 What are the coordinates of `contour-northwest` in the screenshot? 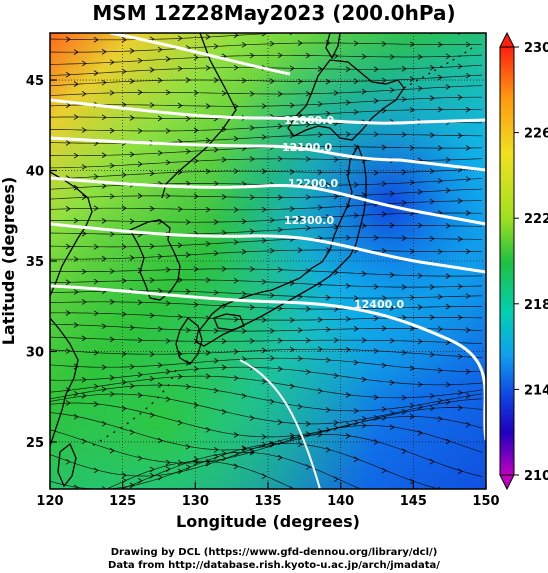 It's located at (200, 54).